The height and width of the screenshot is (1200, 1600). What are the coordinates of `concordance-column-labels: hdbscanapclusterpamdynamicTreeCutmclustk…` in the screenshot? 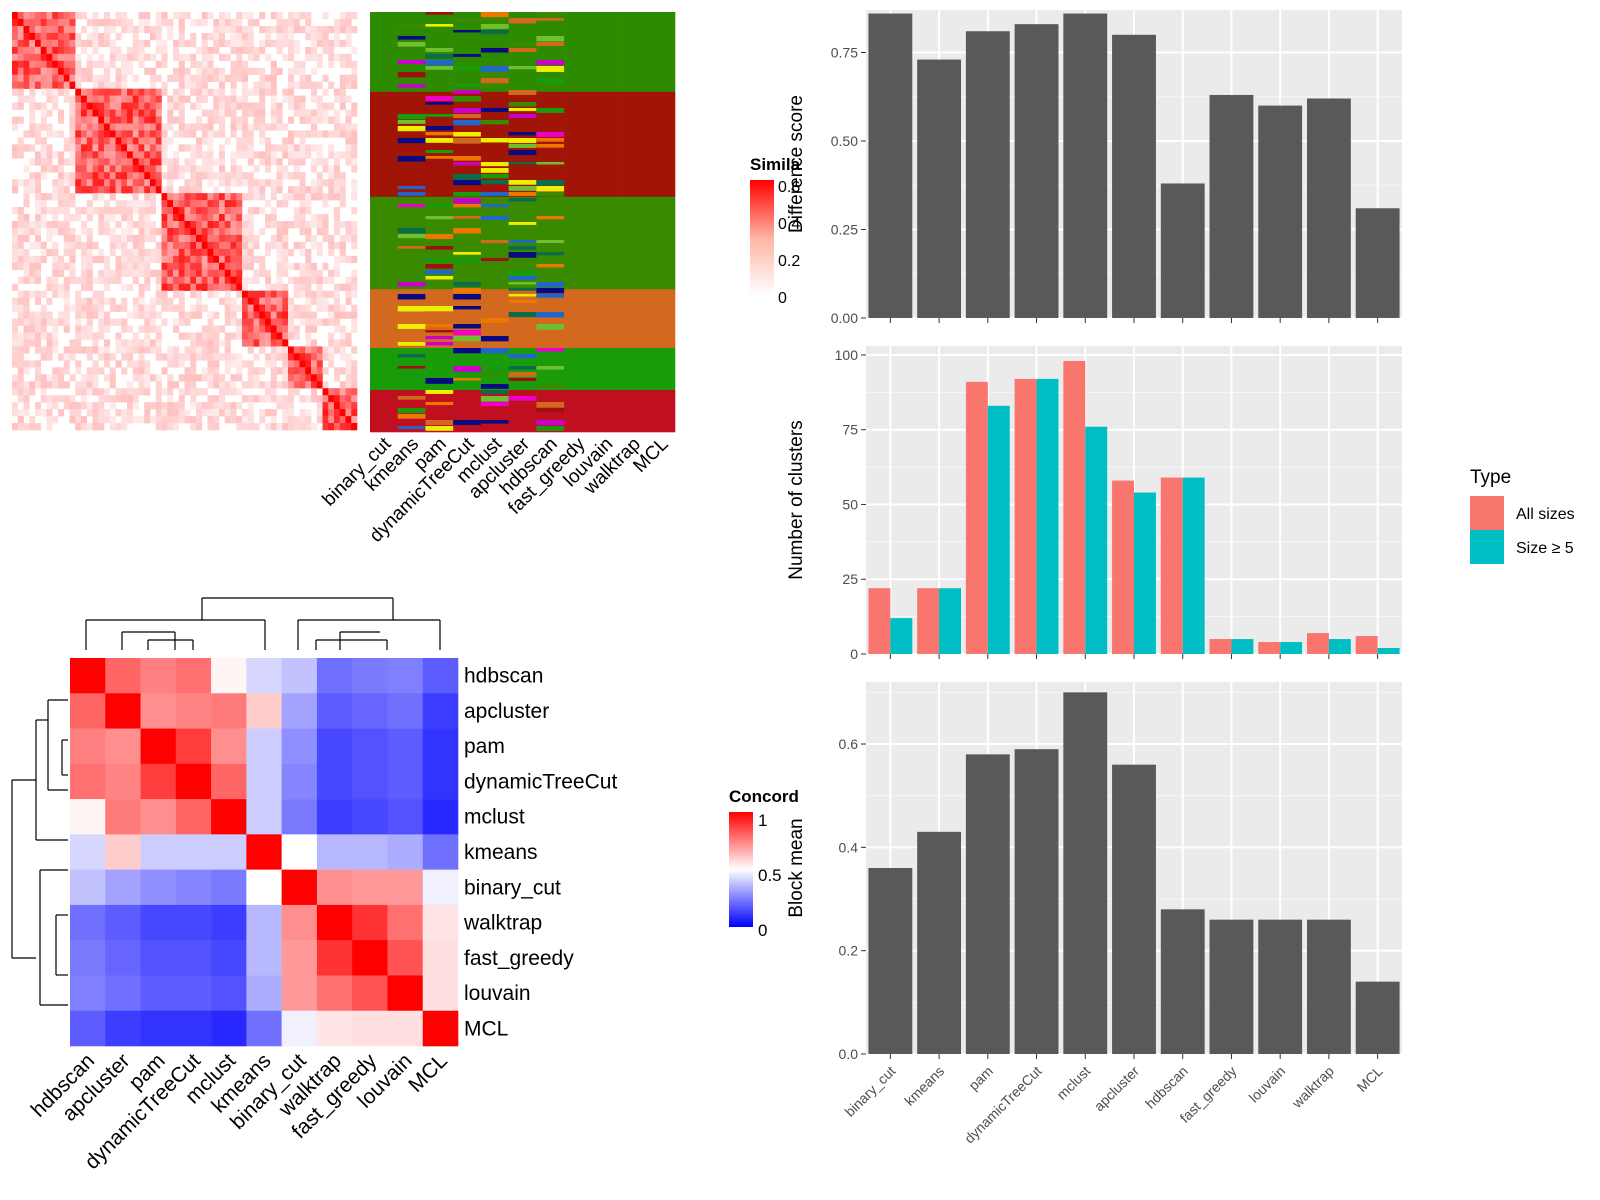 It's located at (239, 1111).